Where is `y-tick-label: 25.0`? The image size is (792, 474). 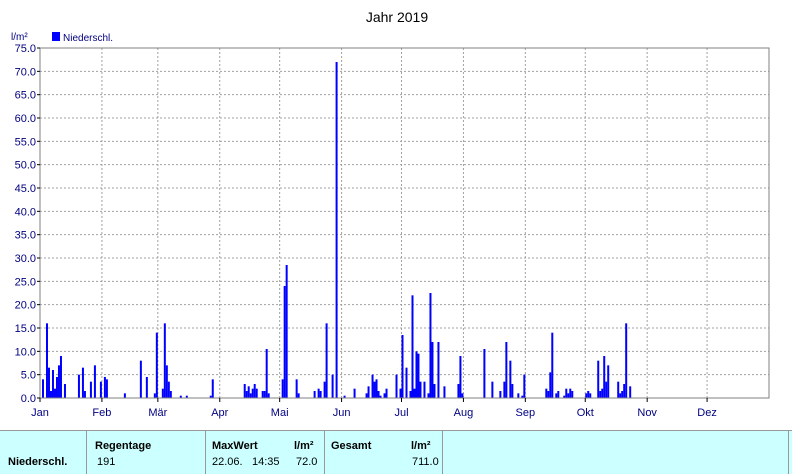
y-tick-label: 25.0 is located at coordinates (25, 282).